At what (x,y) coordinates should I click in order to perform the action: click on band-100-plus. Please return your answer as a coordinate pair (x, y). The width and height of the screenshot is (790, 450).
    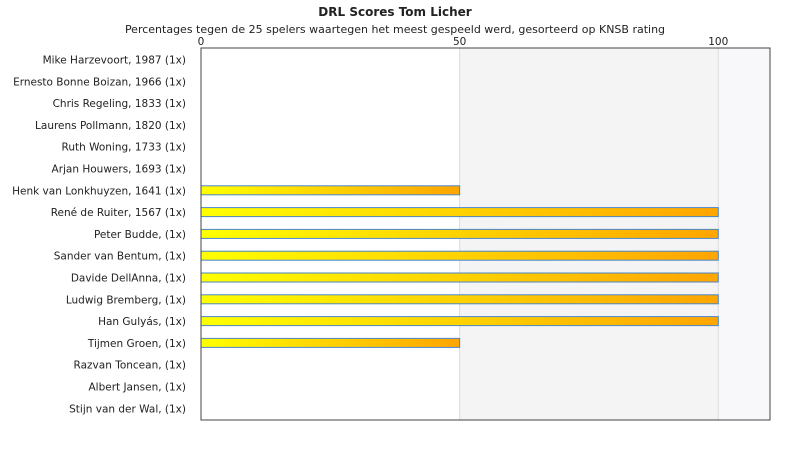
    Looking at the image, I should click on (744, 234).